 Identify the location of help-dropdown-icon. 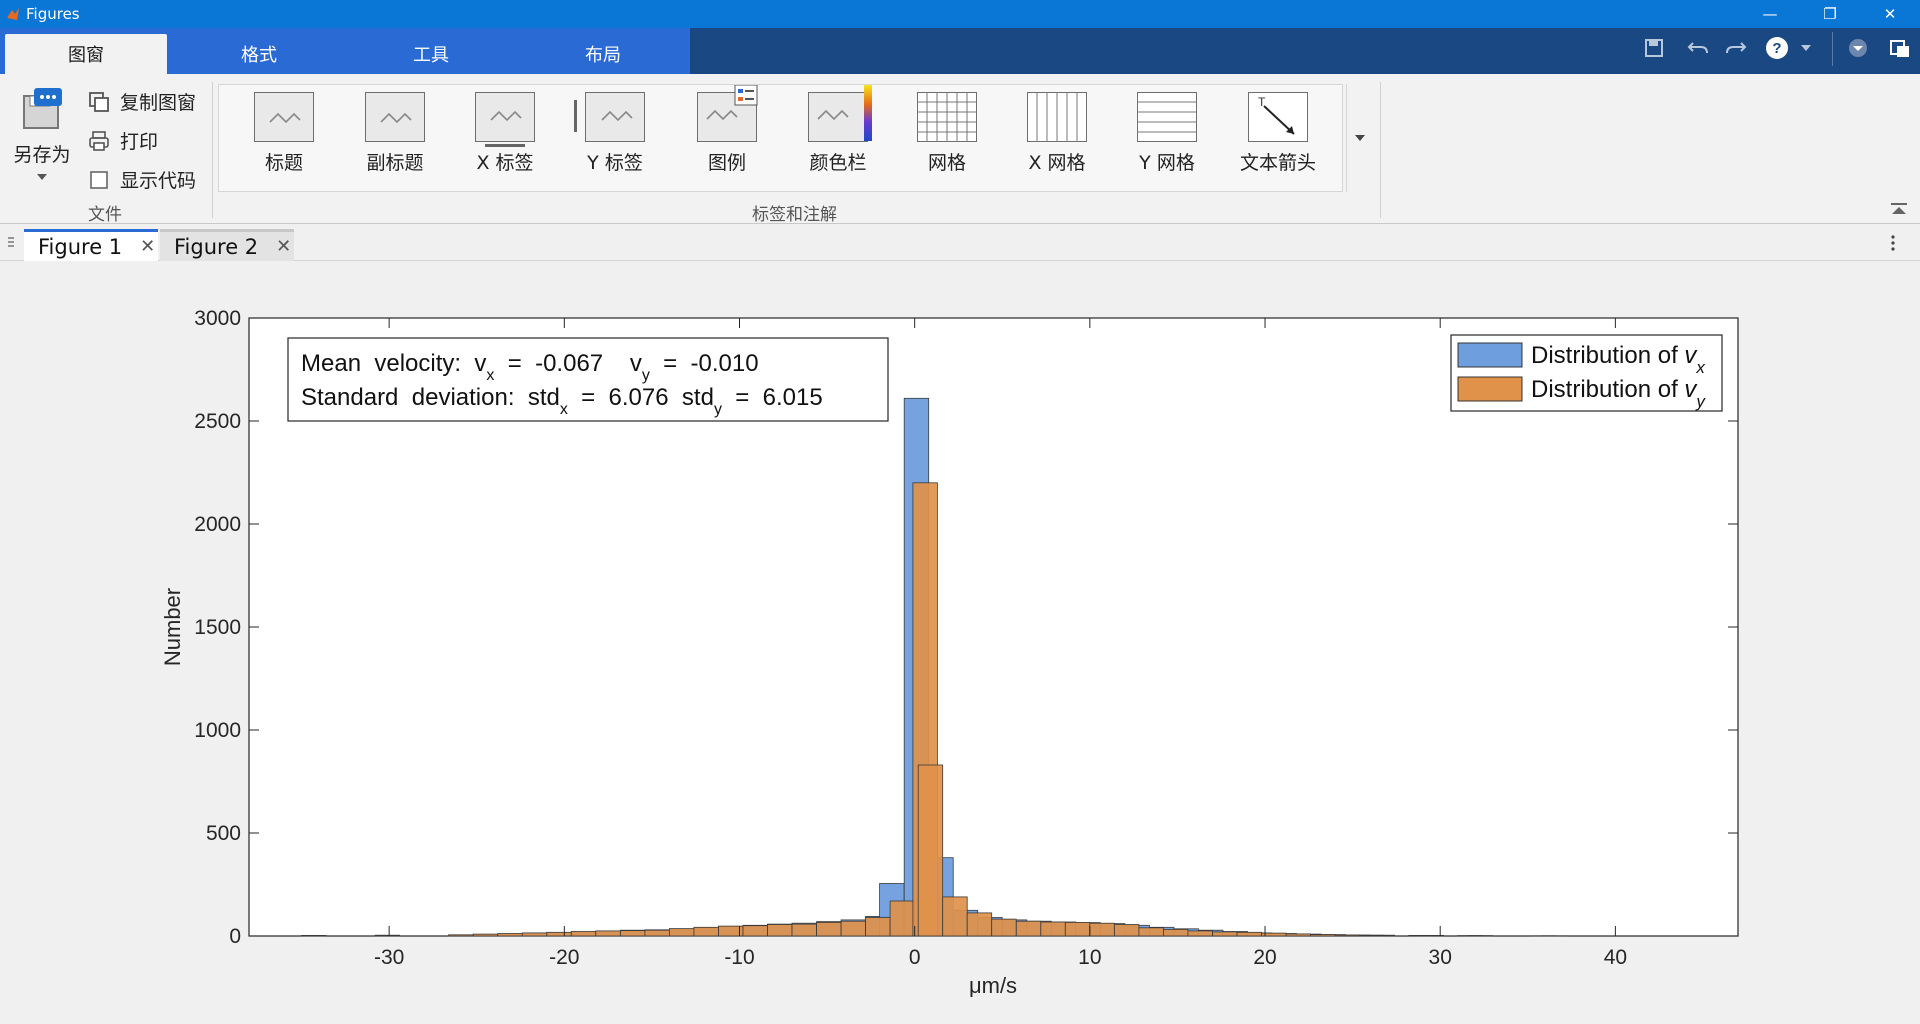
(1806, 48).